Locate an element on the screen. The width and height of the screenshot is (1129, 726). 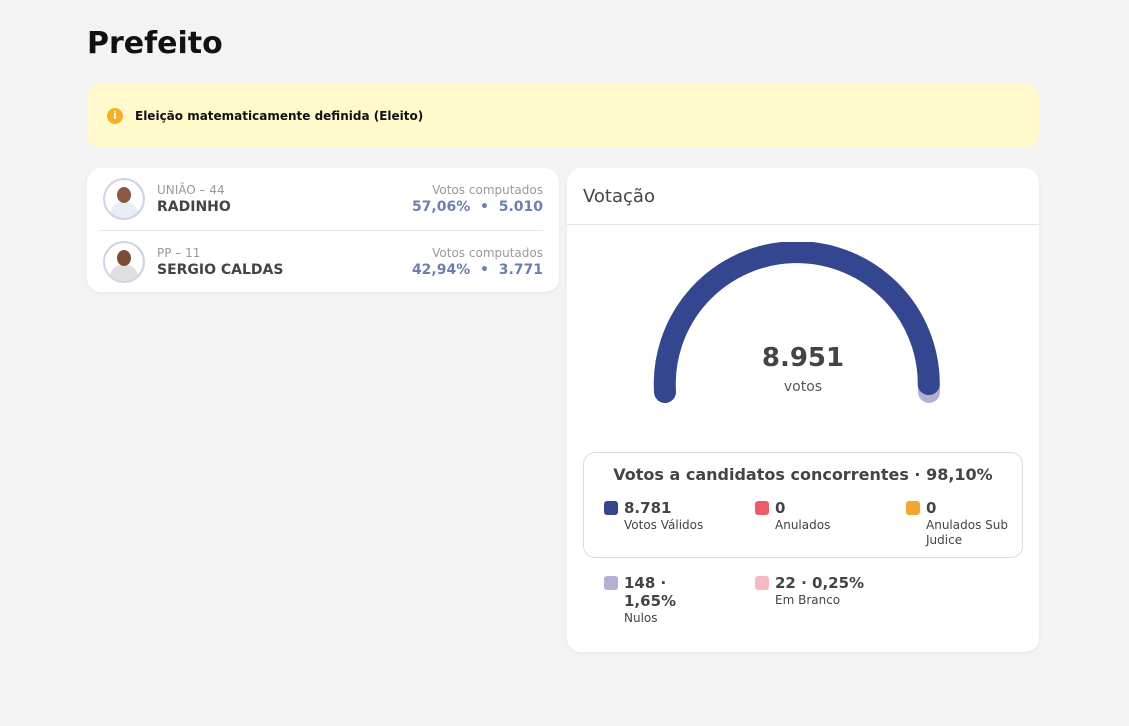
candidate-name: RADINHO is located at coordinates (194, 207).